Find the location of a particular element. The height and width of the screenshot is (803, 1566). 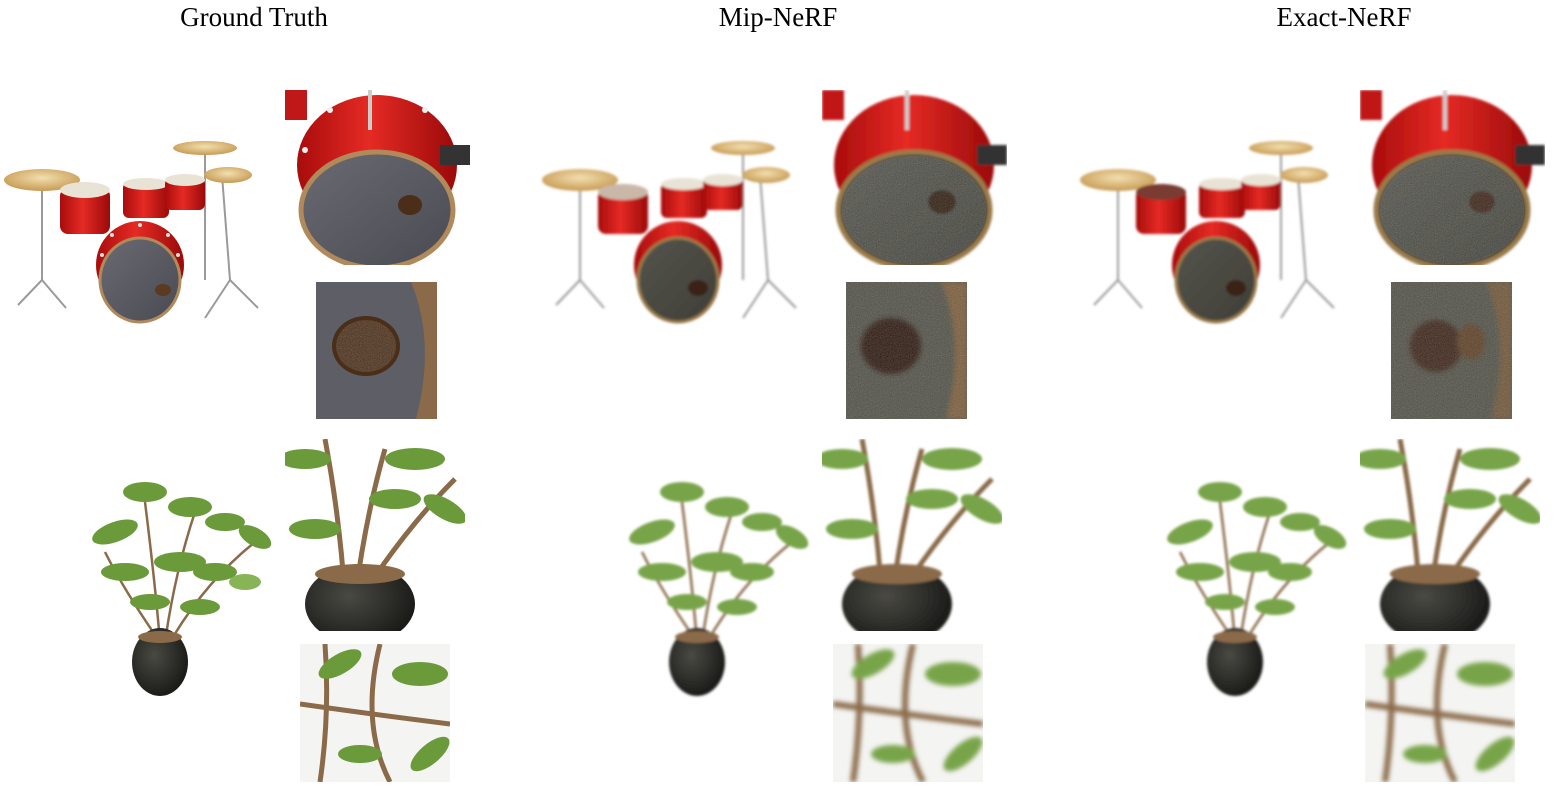

plant-zoom-image-ground-truth is located at coordinates (375, 535).